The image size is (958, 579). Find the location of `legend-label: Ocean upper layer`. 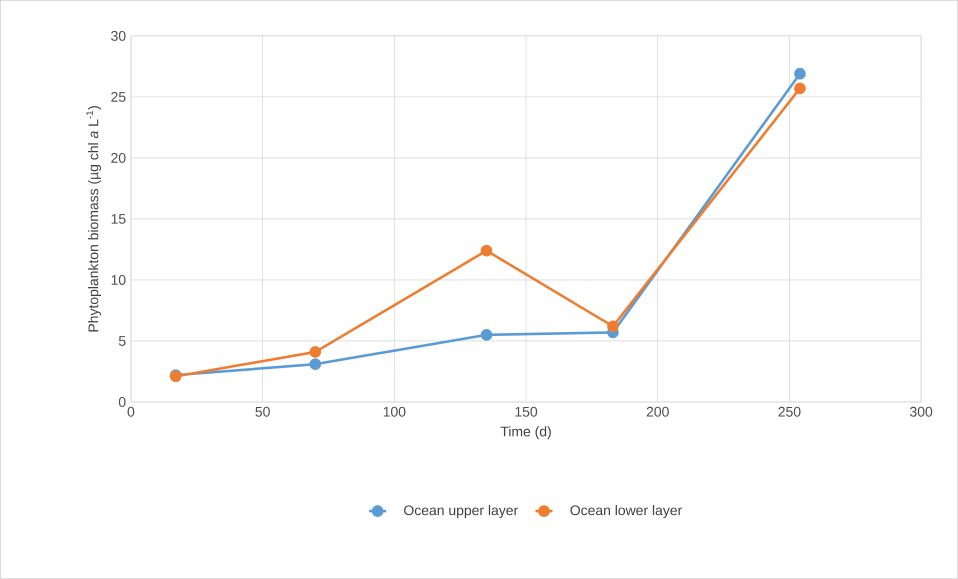

legend-label: Ocean upper layer is located at coordinates (461, 511).